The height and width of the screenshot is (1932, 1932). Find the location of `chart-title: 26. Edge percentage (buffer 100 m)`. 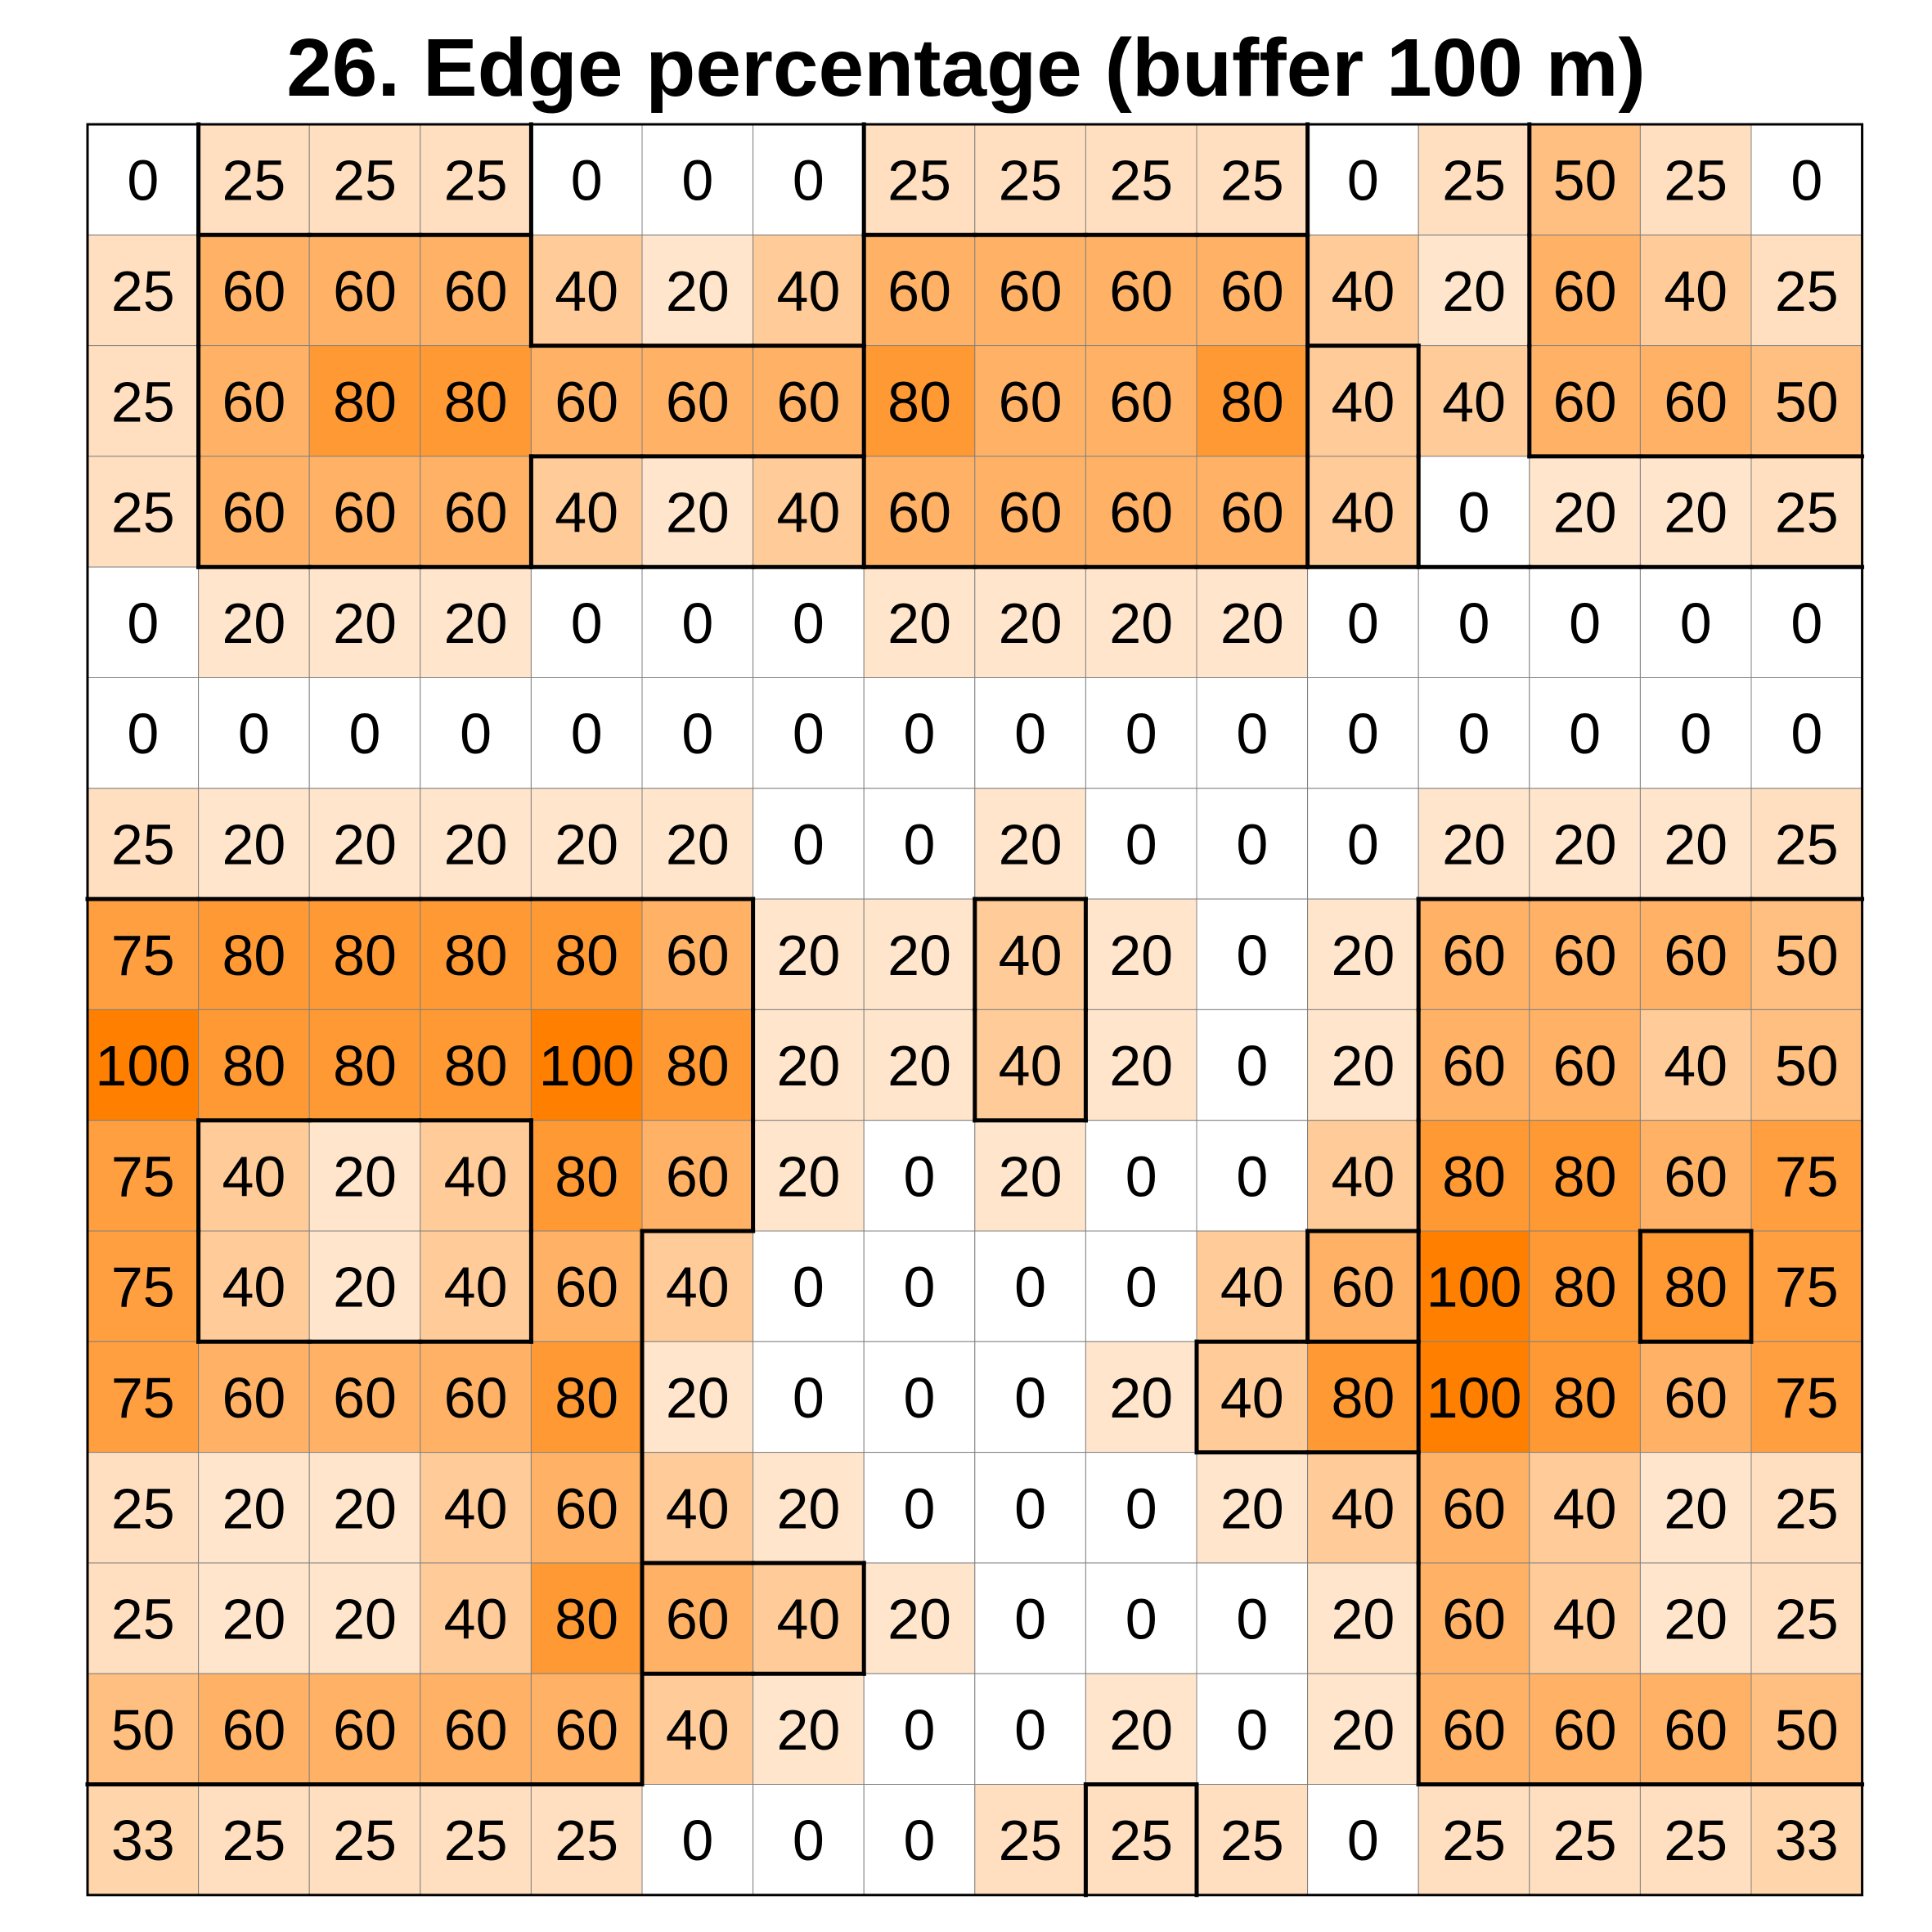

chart-title: 26. Edge percentage (buffer 100 m) is located at coordinates (966, 68).